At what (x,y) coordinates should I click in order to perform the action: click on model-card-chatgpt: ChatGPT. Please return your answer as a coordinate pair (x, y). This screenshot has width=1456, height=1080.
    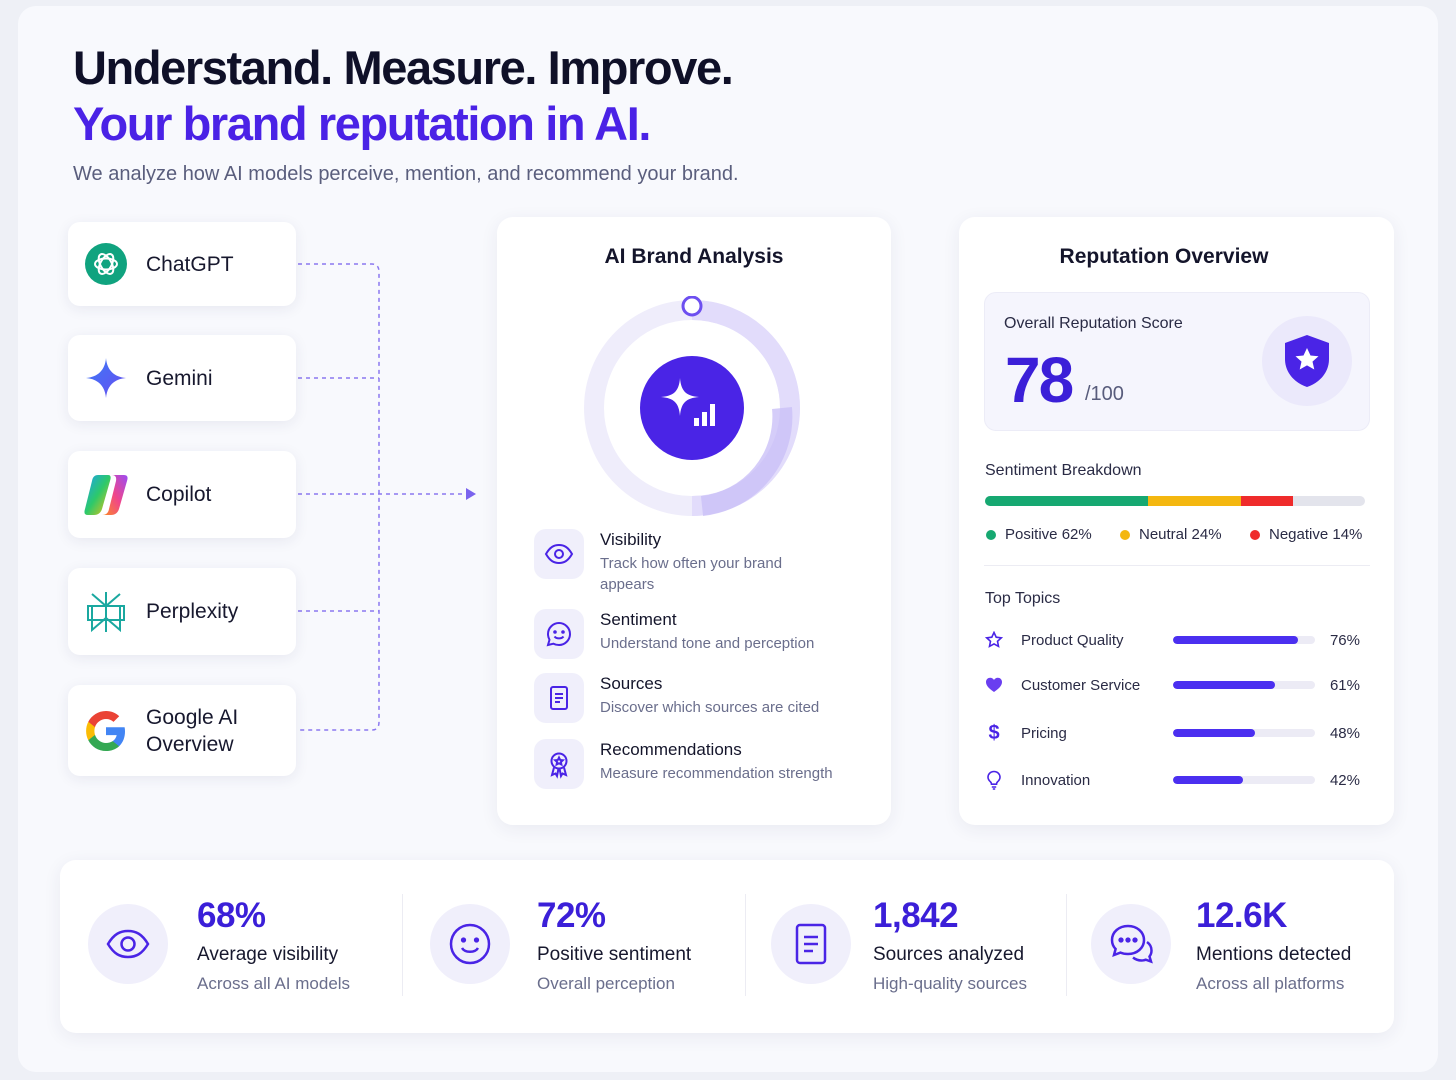
    Looking at the image, I should click on (182, 264).